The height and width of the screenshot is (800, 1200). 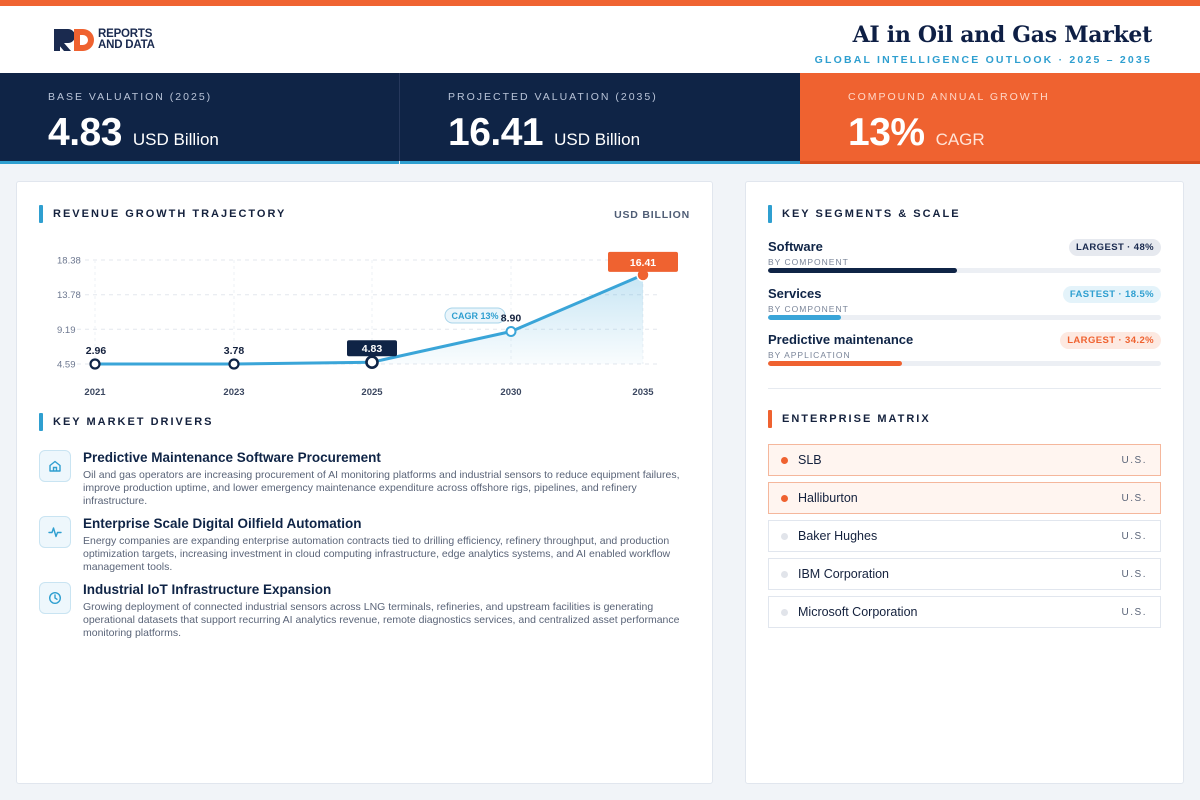 I want to click on enterprise-row: IBM Corporation U.S., so click(x=964, y=574).